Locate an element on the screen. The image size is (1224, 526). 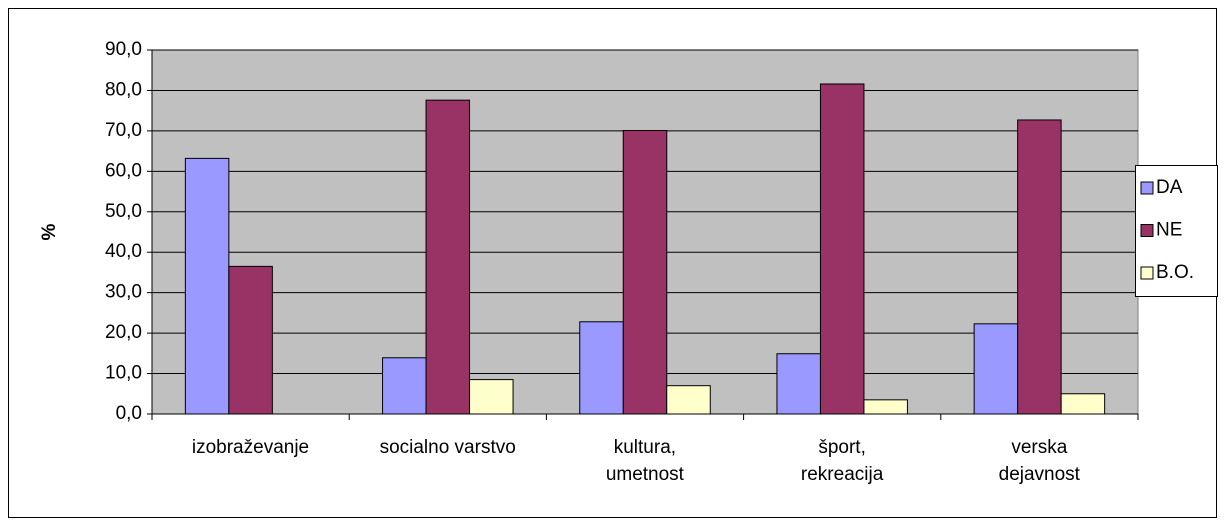
y-tick-label: 0,0 is located at coordinates (129, 413).